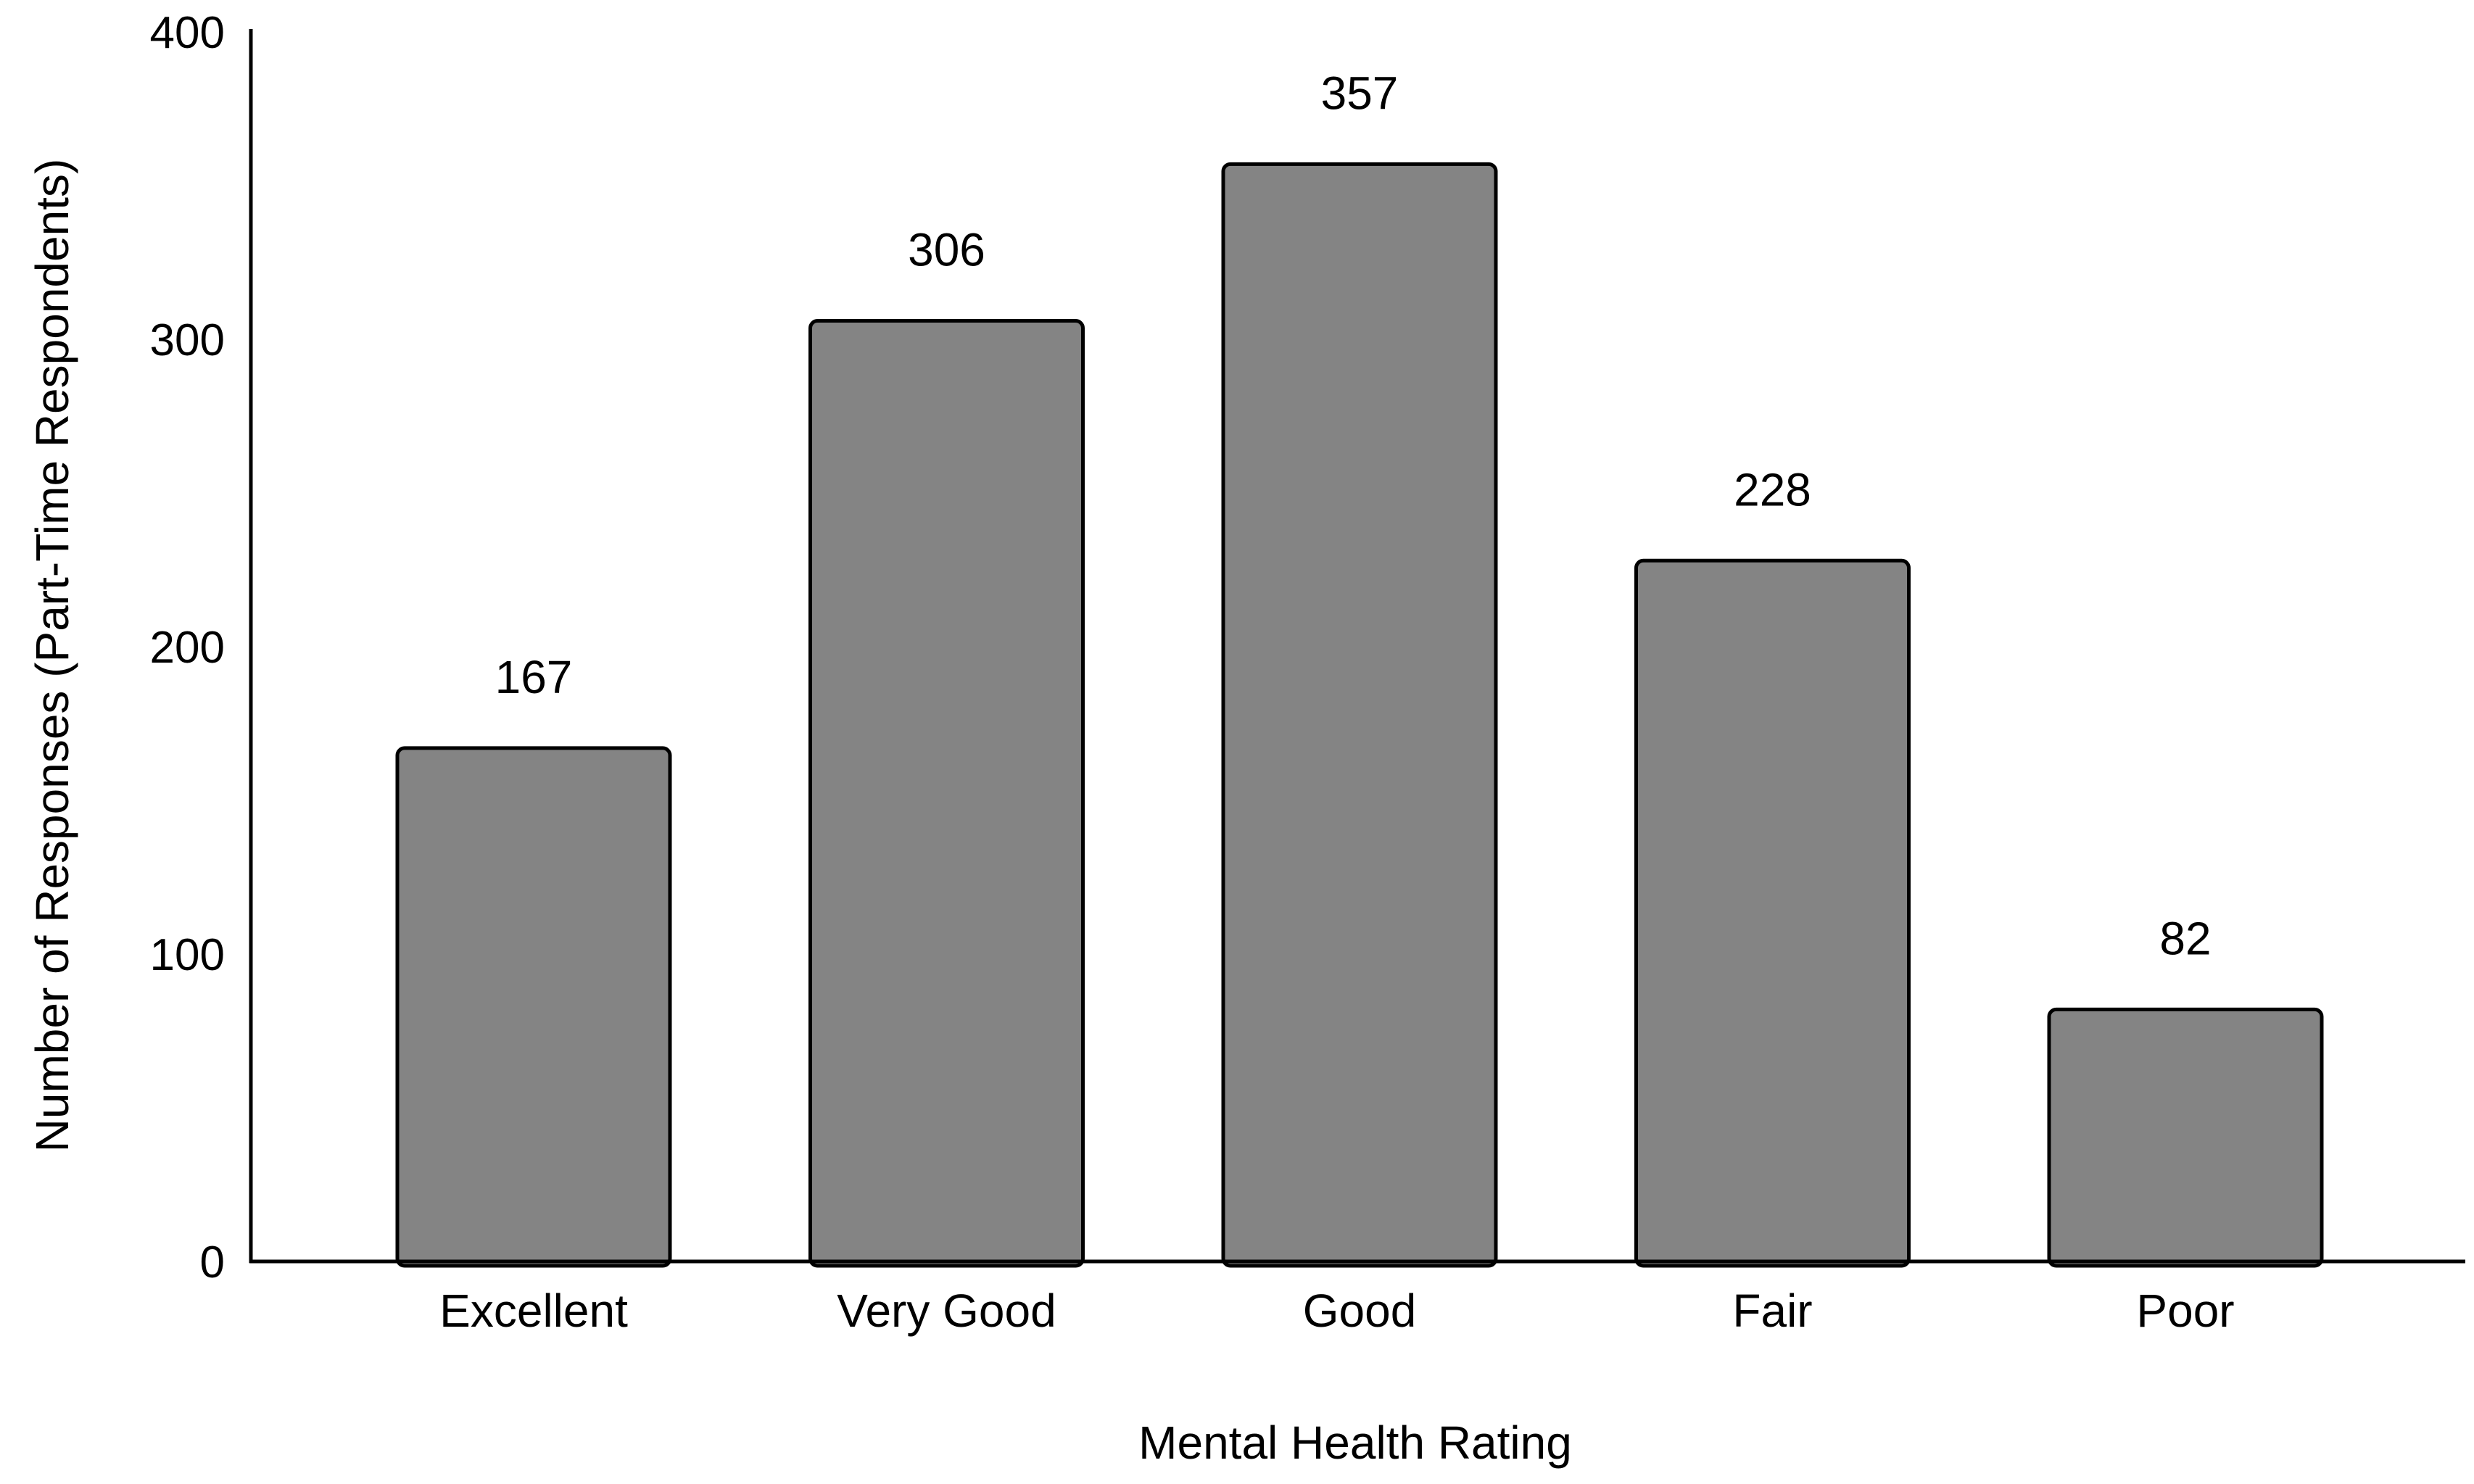  What do you see at coordinates (1360, 1311) in the screenshot?
I see `x-category-label: Good` at bounding box center [1360, 1311].